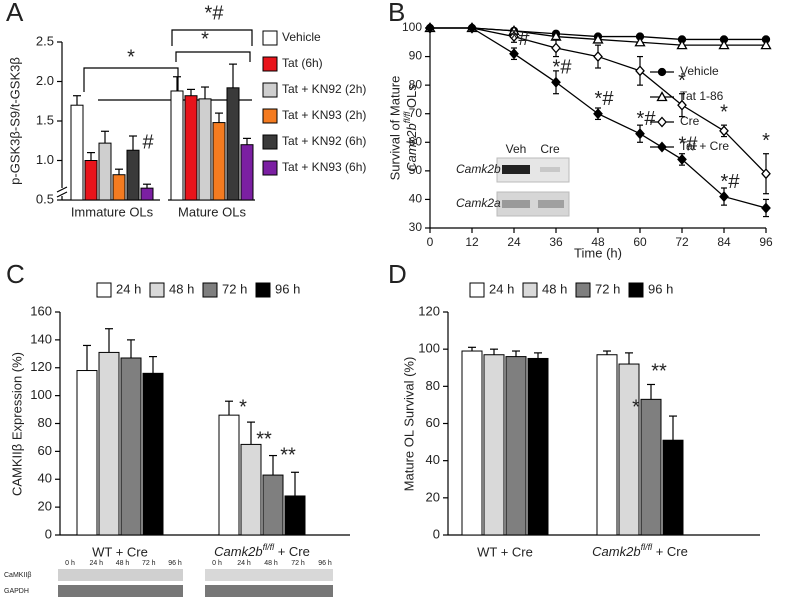 The width and height of the screenshot is (800, 604). Describe the element at coordinates (14, 121) in the screenshot. I see `y-axis-label: p-GSK3β-S9/t-GSK3β` at that location.